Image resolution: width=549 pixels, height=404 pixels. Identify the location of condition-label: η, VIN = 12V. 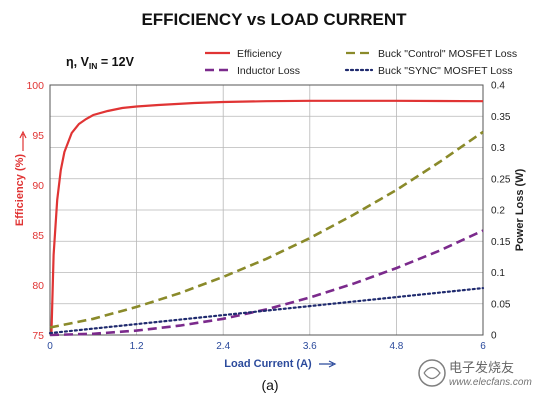
(100, 63).